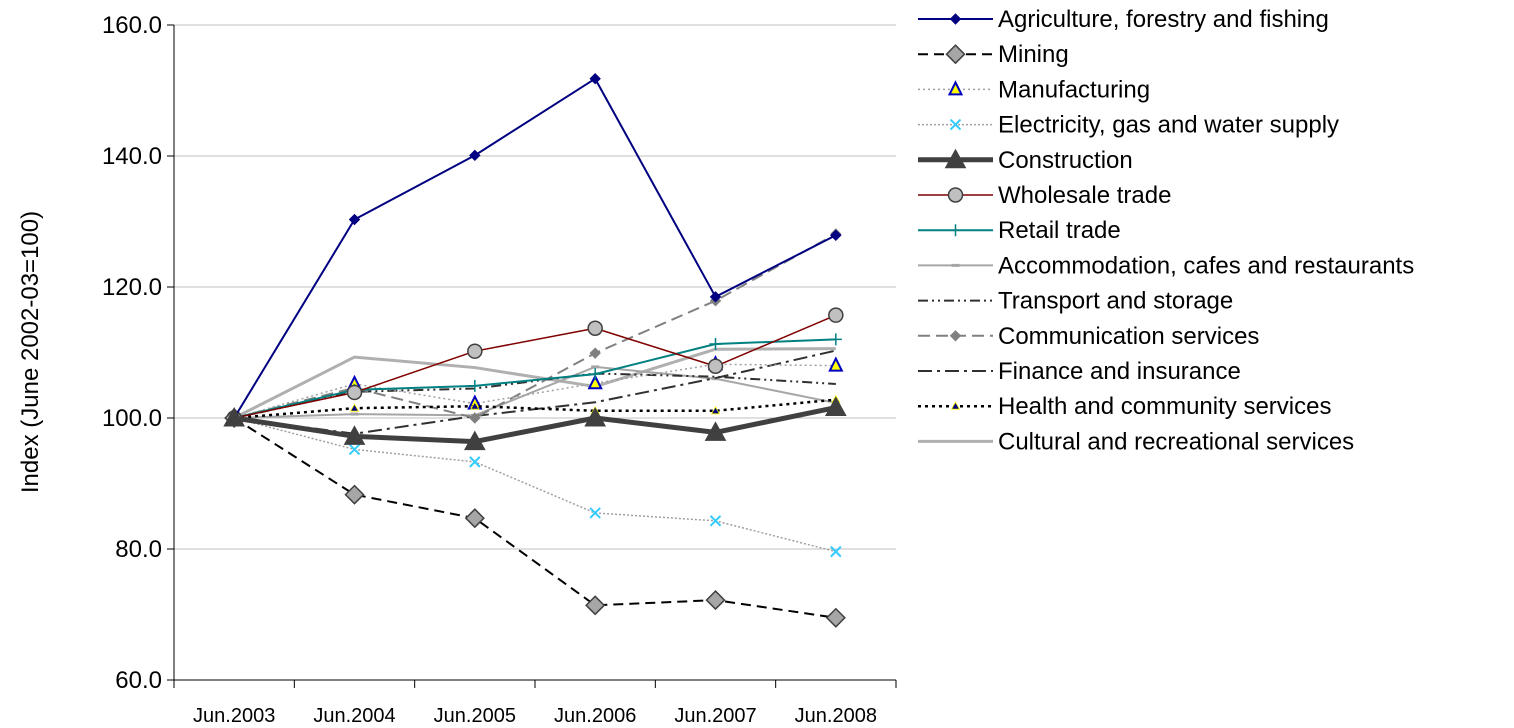 Image resolution: width=1514 pixels, height=728 pixels. Describe the element at coordinates (1119, 371) in the screenshot. I see `legend-label: Finance and insurance` at that location.